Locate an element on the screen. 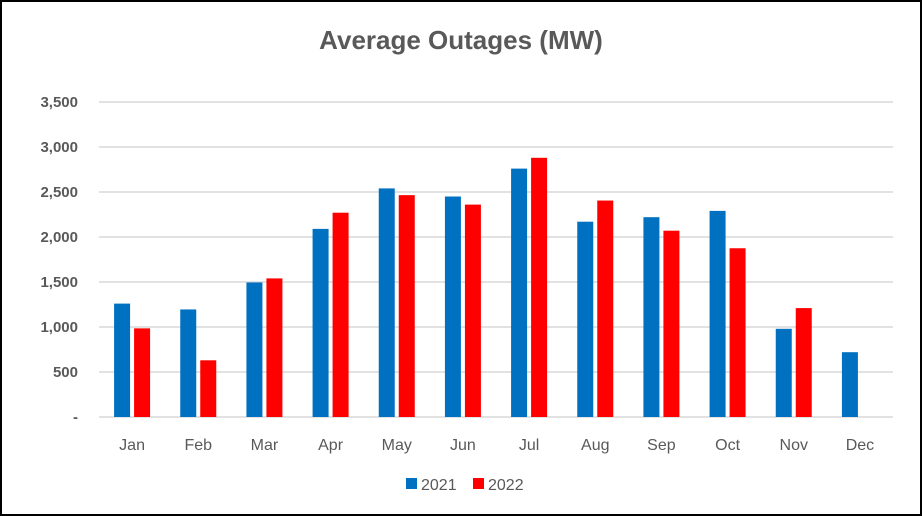  bar-2022-mar is located at coordinates (274, 347).